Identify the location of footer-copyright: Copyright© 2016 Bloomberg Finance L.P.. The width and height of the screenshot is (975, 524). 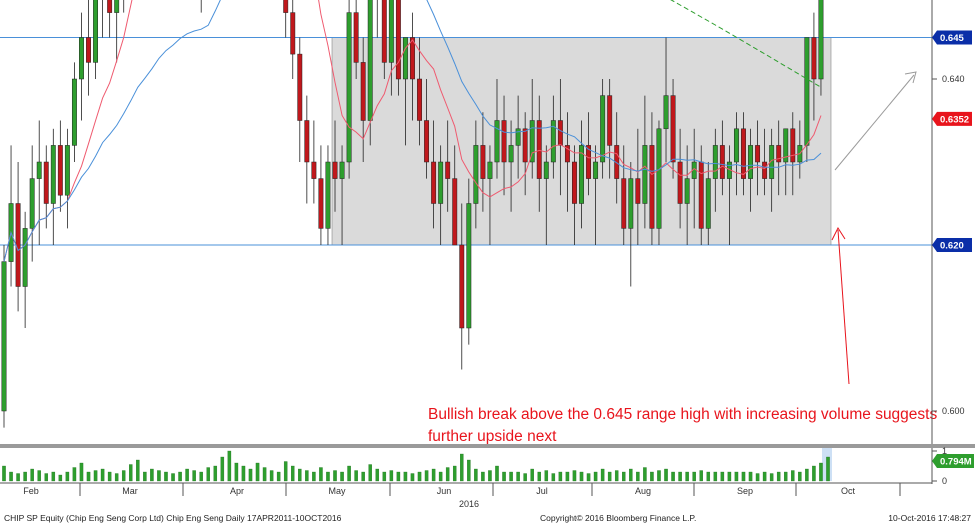
(618, 518).